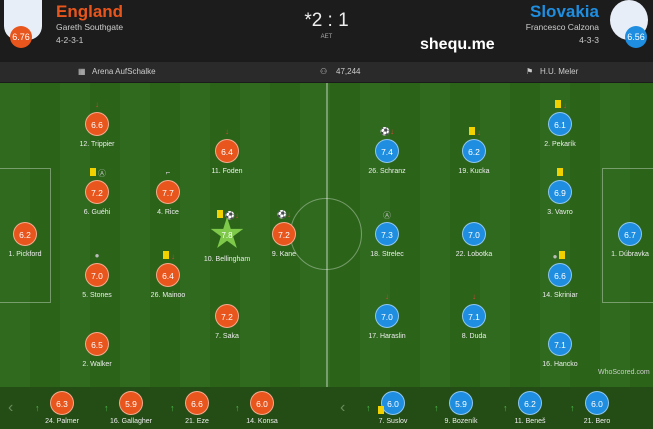  Describe the element at coordinates (457, 44) in the screenshot. I see `watermark: shequ.me` at that location.